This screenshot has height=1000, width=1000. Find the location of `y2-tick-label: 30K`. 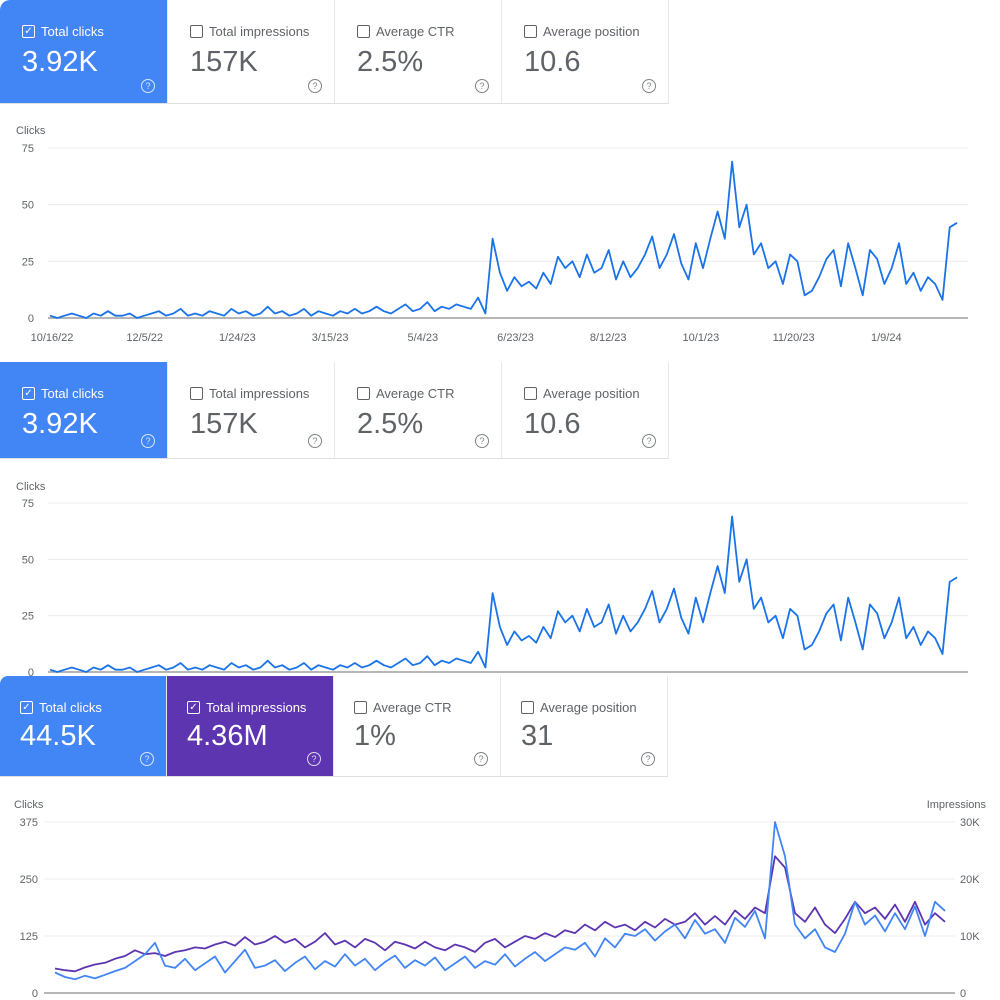

y2-tick-label: 30K is located at coordinates (970, 823).